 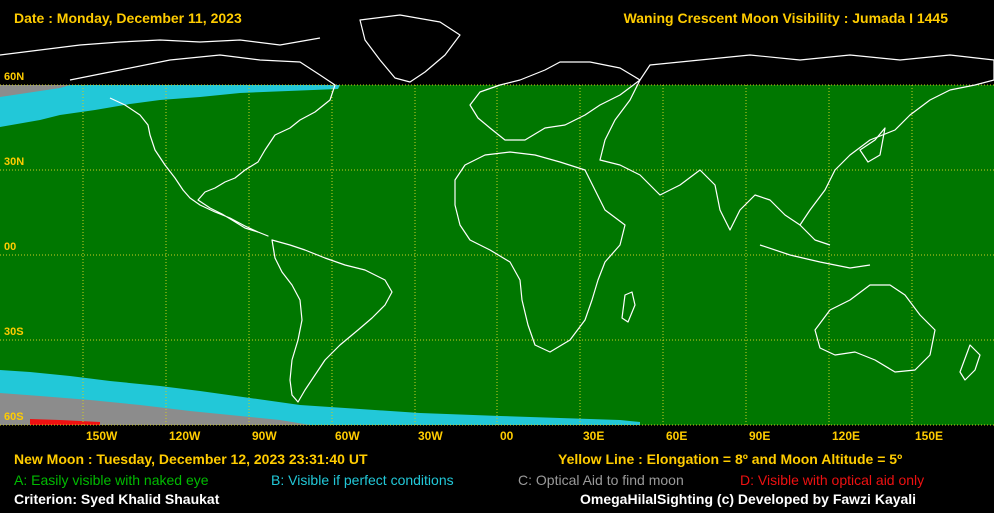 I want to click on greenland-outline, so click(x=410, y=48).